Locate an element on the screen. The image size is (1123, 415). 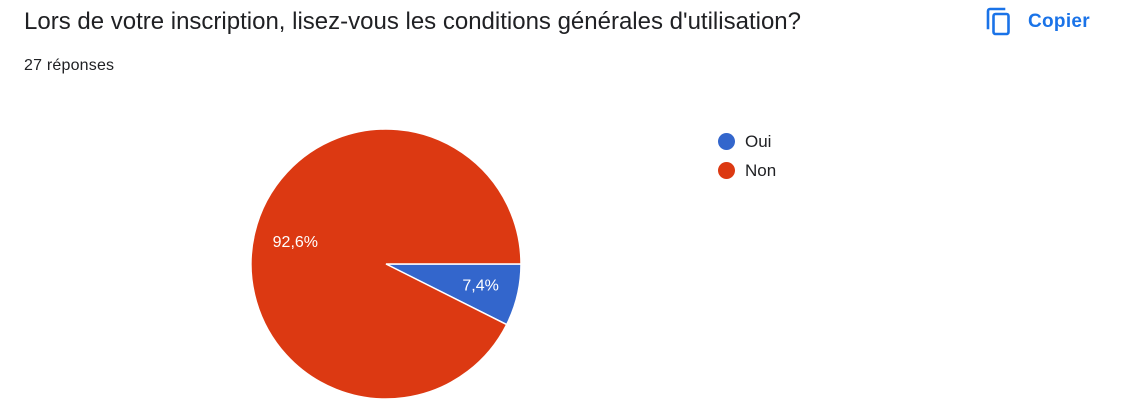
copy-button: Copier is located at coordinates (1037, 22).